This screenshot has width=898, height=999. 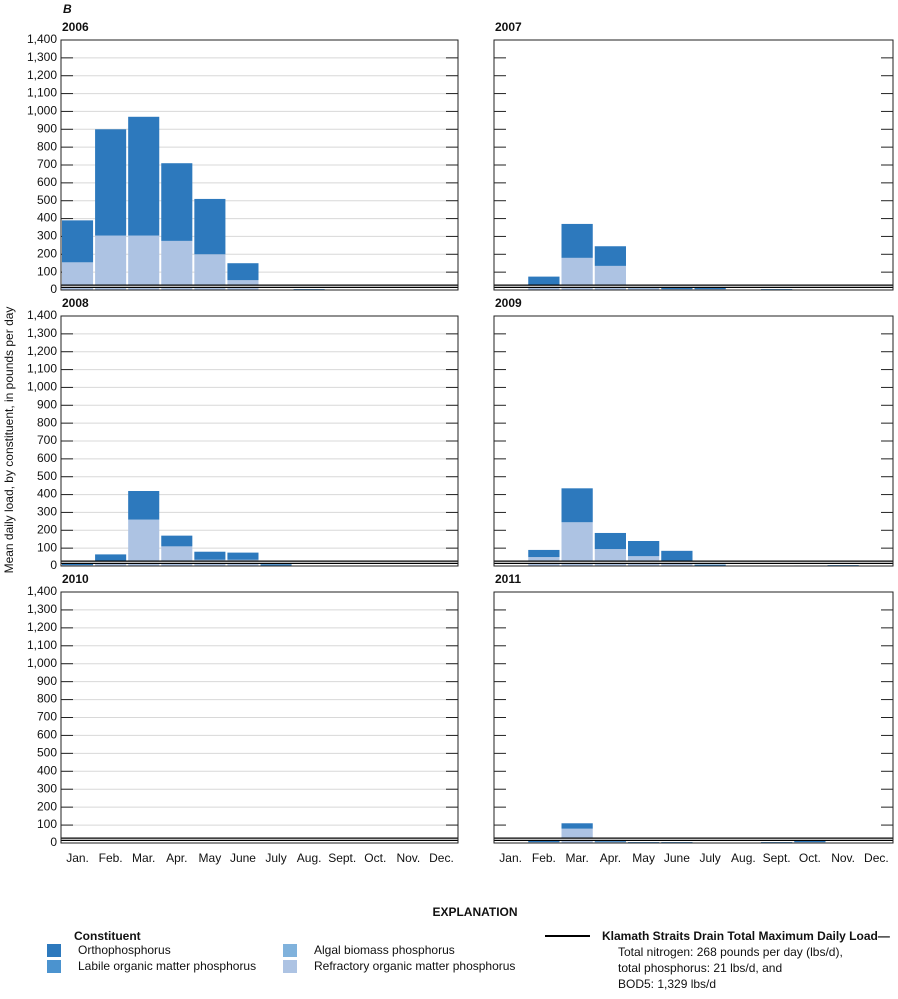 I want to click on explanation-title: EXPLANATION, so click(x=474, y=912).